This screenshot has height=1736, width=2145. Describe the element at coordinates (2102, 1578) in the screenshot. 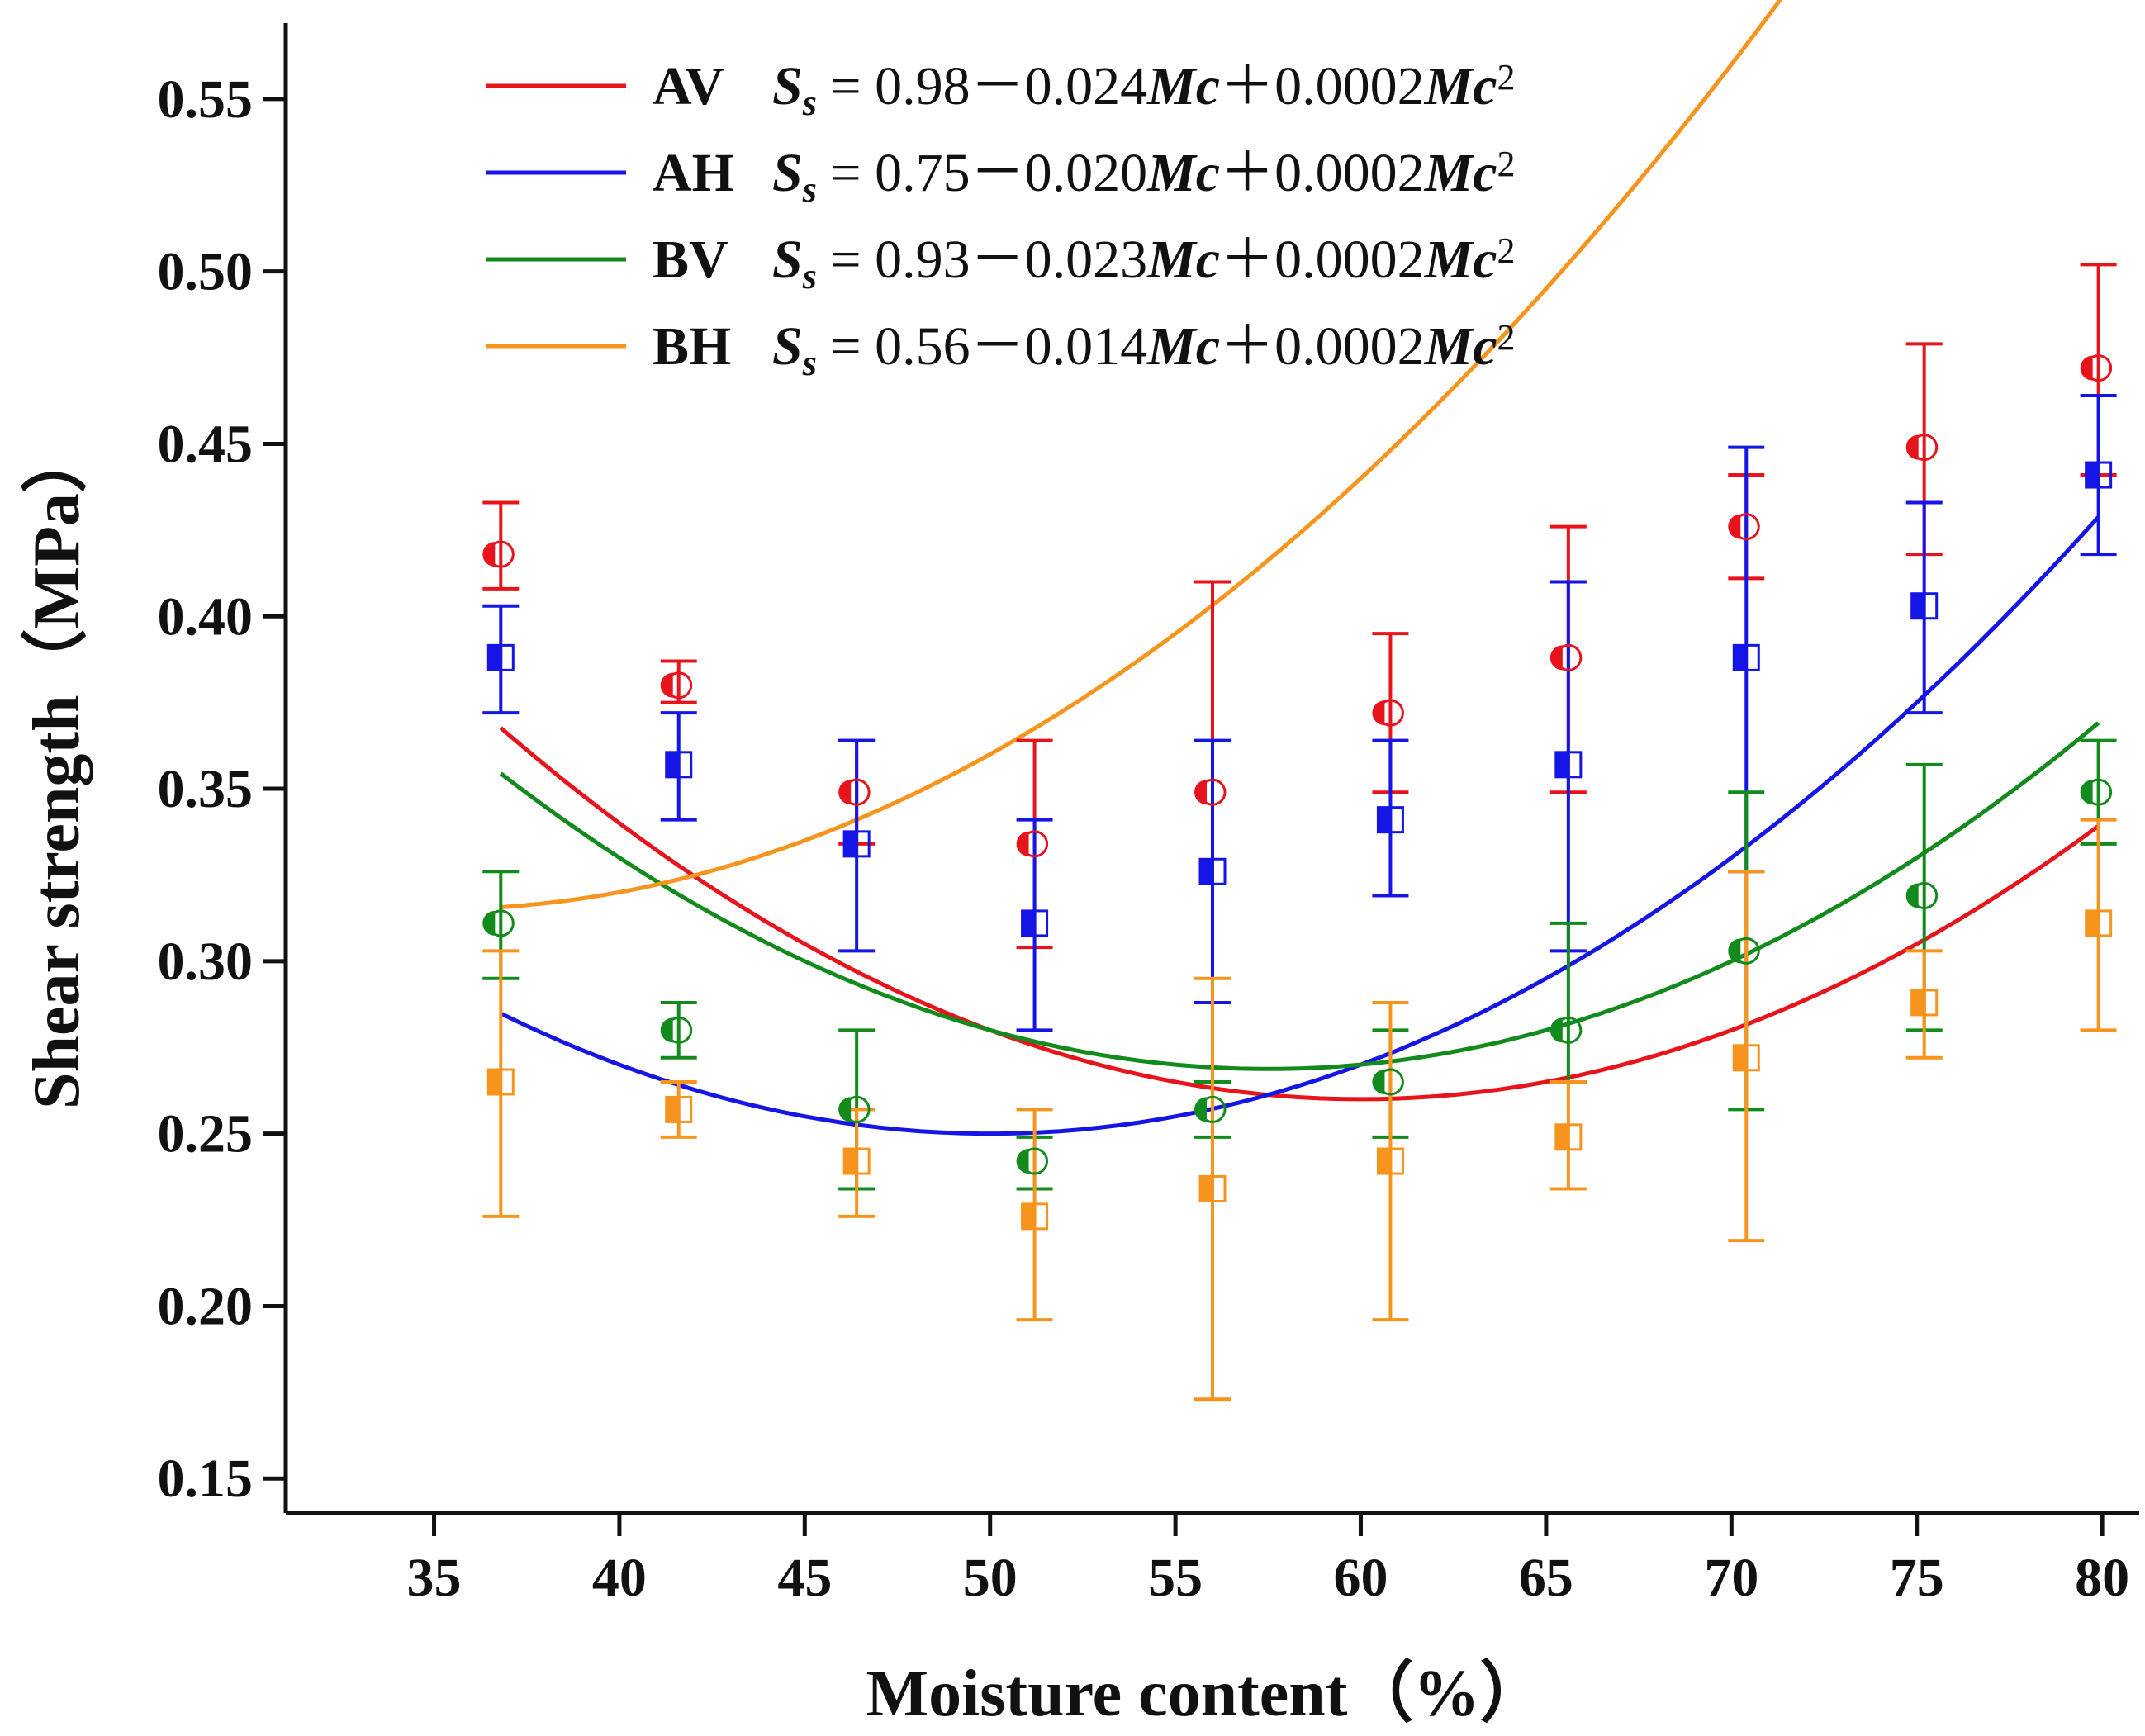

I see `x-tick-label: 80` at that location.